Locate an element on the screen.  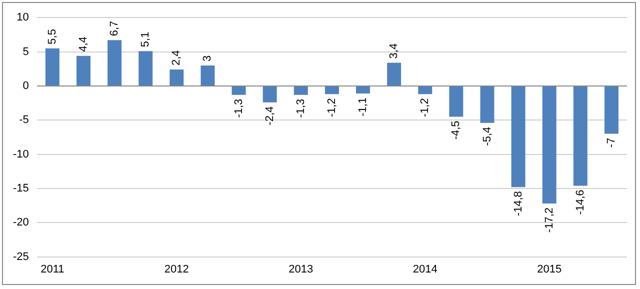
x-tick-label: 2011 is located at coordinates (52, 269).